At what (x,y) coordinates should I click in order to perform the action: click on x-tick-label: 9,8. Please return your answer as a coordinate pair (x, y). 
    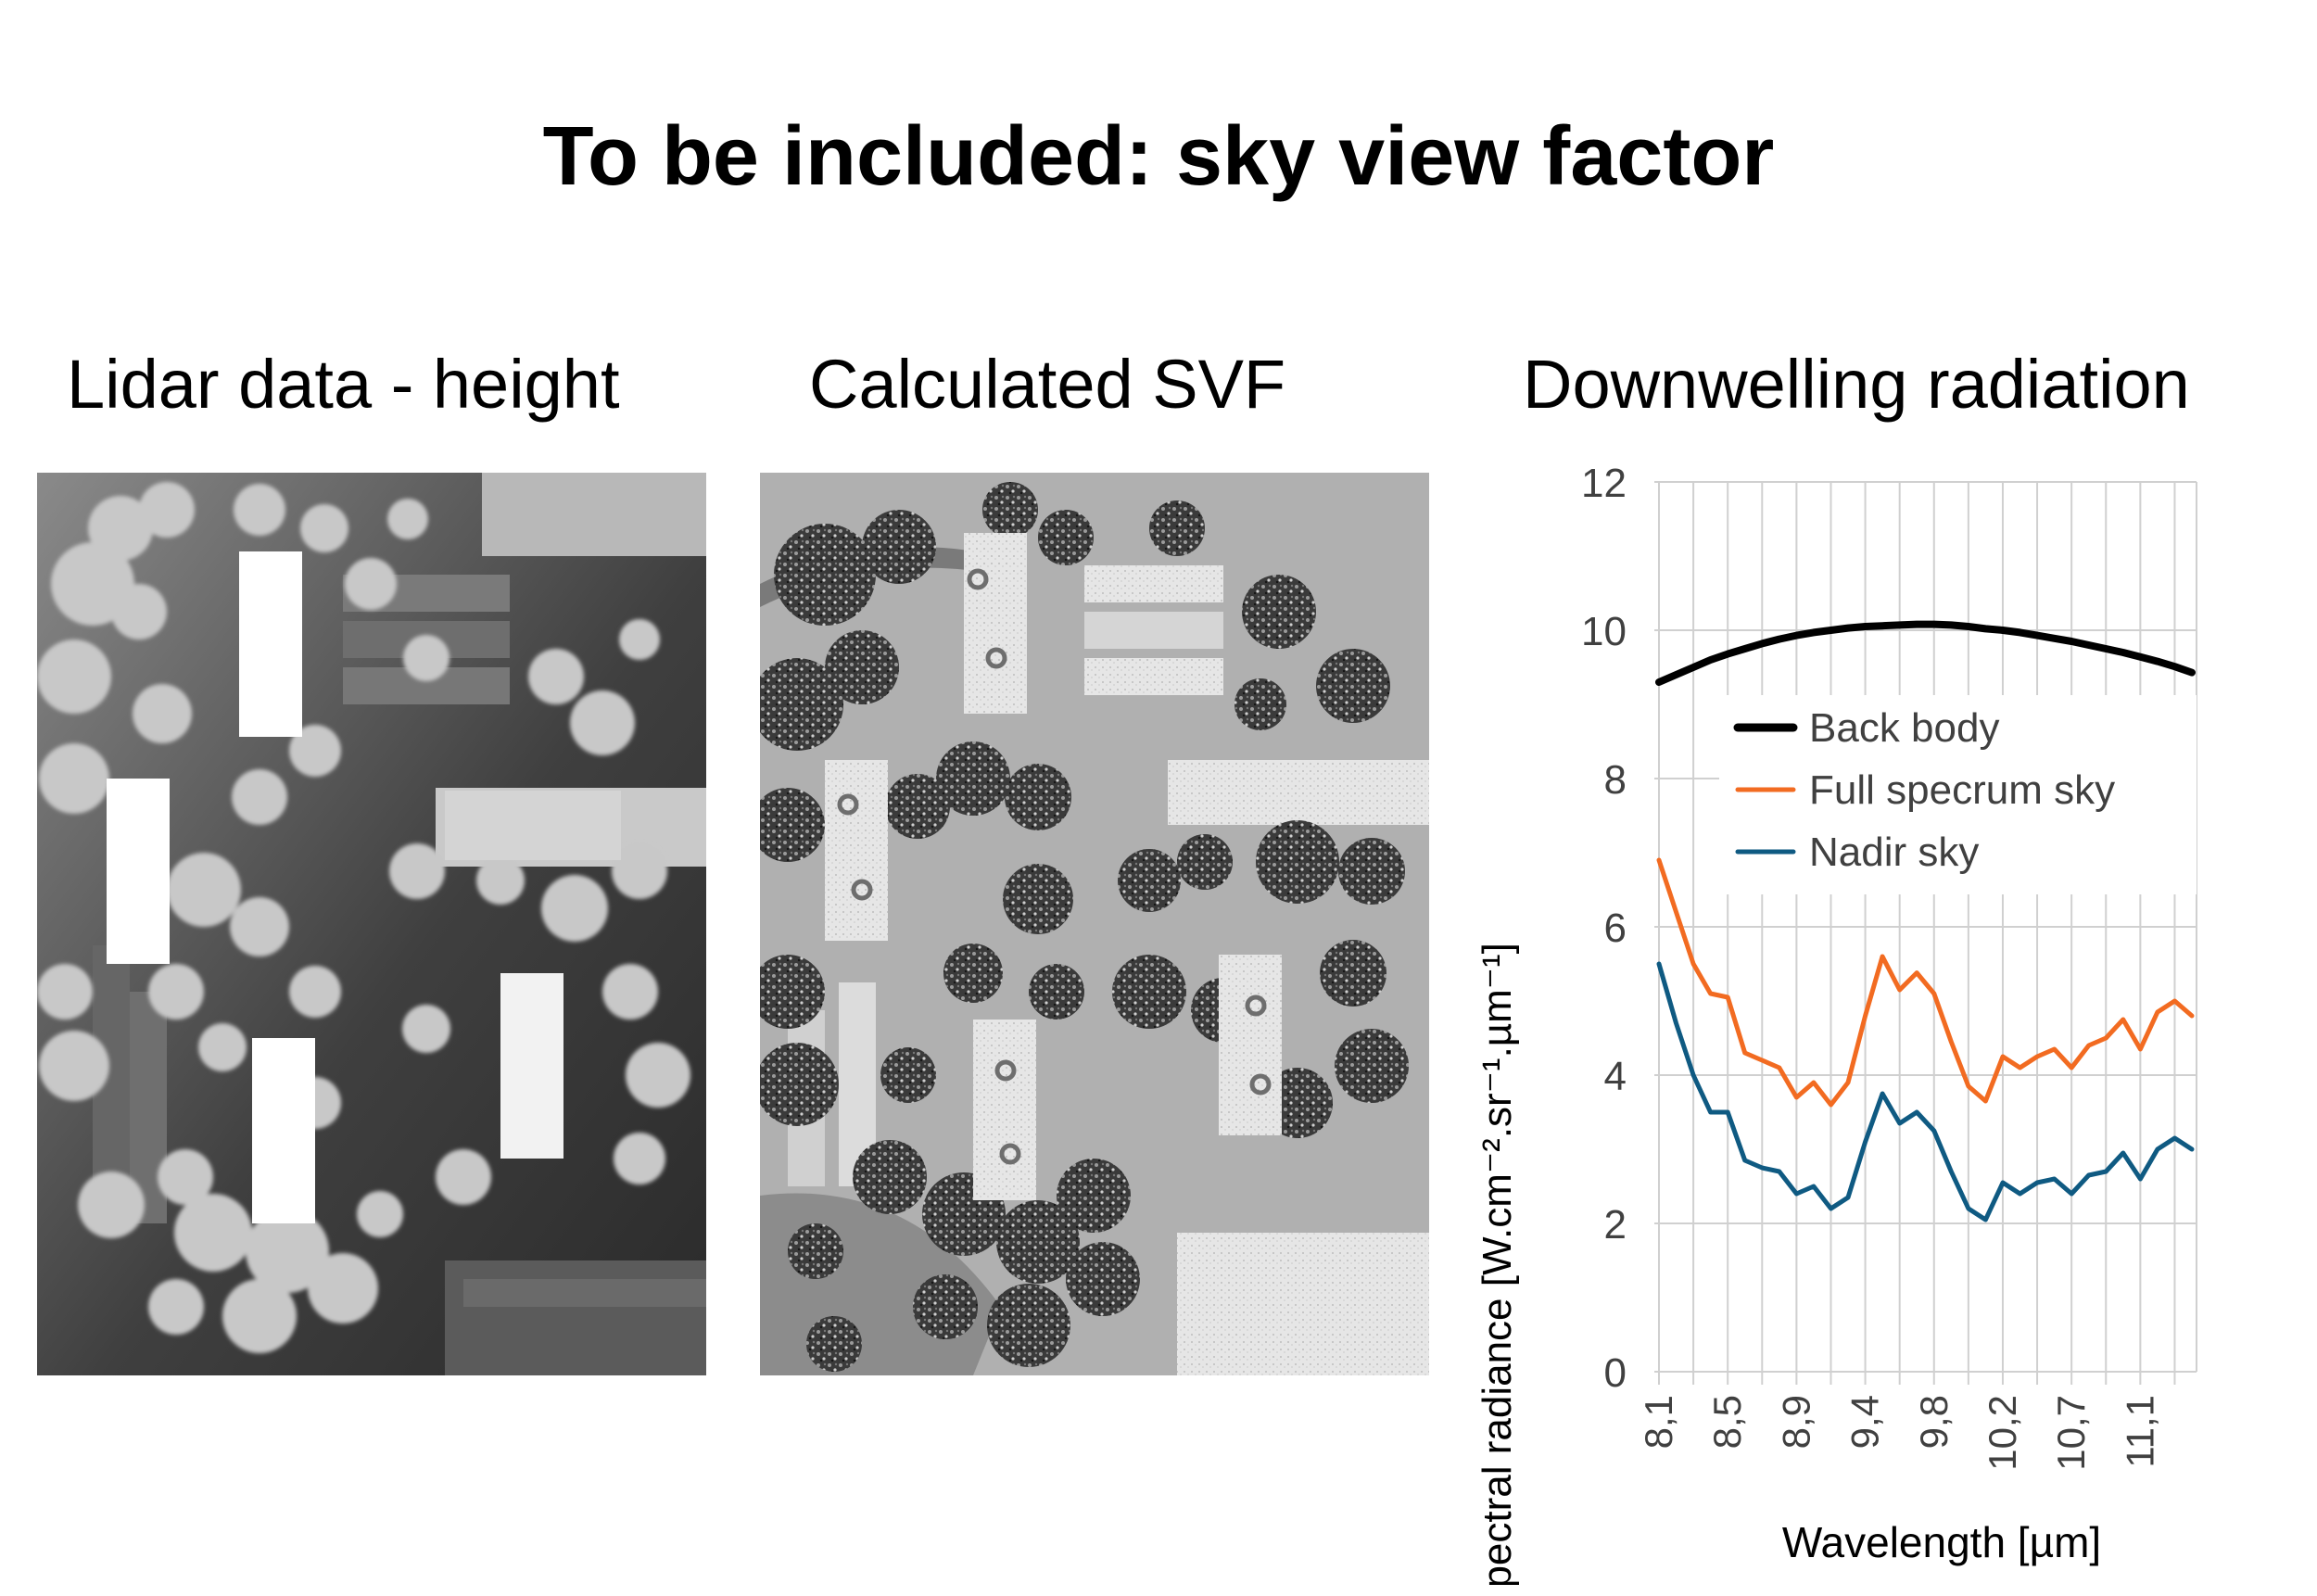
    Looking at the image, I should click on (1934, 1422).